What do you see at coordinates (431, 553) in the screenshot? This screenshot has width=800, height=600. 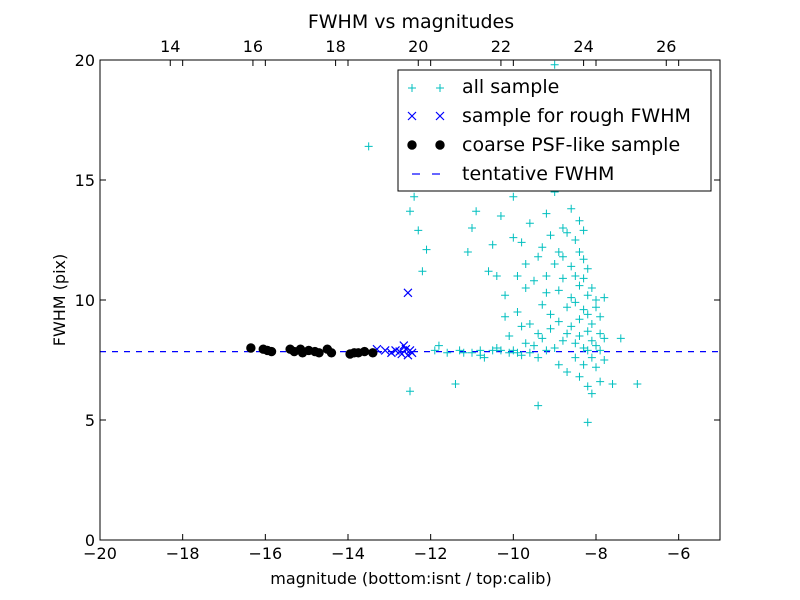 I see `x-tick-label: −12` at bounding box center [431, 553].